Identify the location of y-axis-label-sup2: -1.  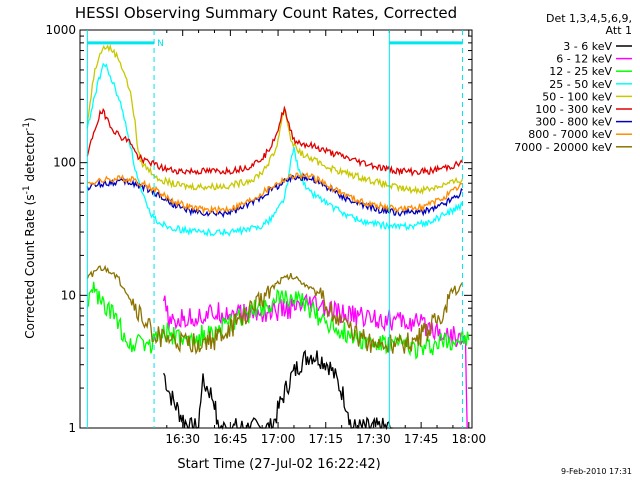
(27, 126).